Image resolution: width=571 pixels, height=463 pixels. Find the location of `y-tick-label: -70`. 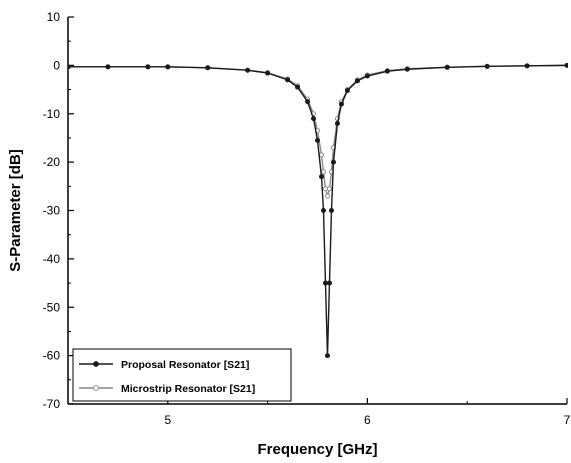

y-tick-label: -70 is located at coordinates (52, 404).